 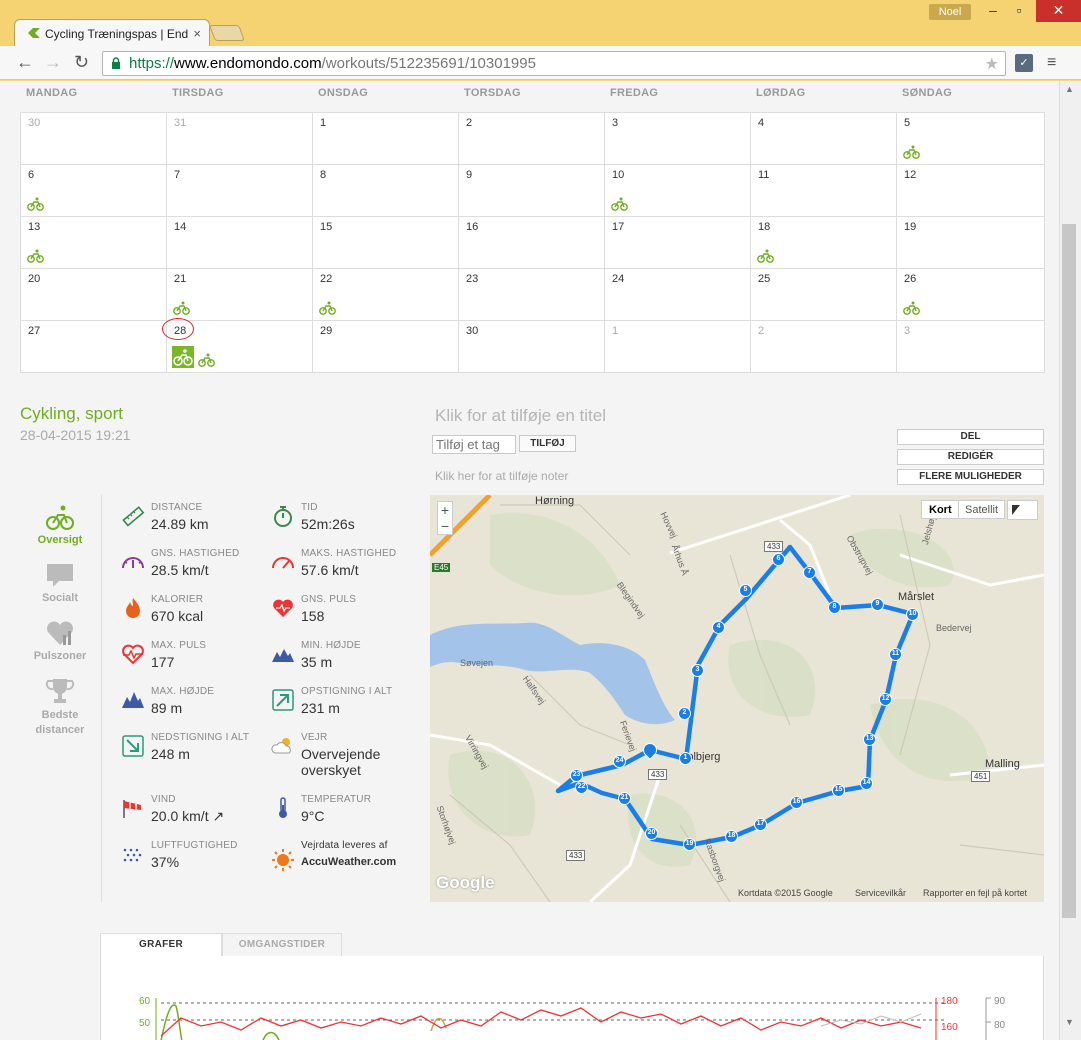 I want to click on map-type-satellite-button: Satellit, so click(x=982, y=510).